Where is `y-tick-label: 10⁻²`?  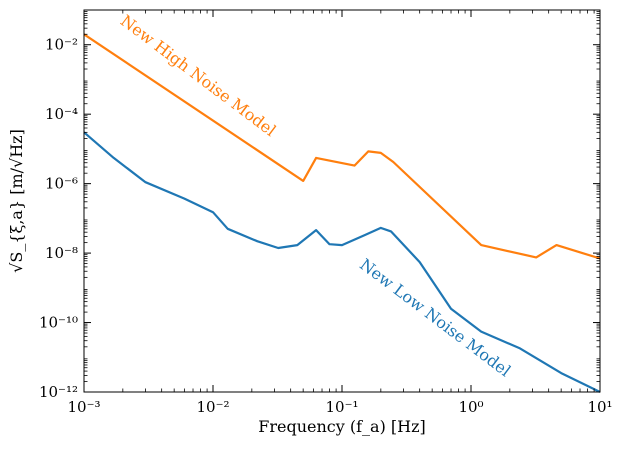
y-tick-label: 10⁻² is located at coordinates (61, 45).